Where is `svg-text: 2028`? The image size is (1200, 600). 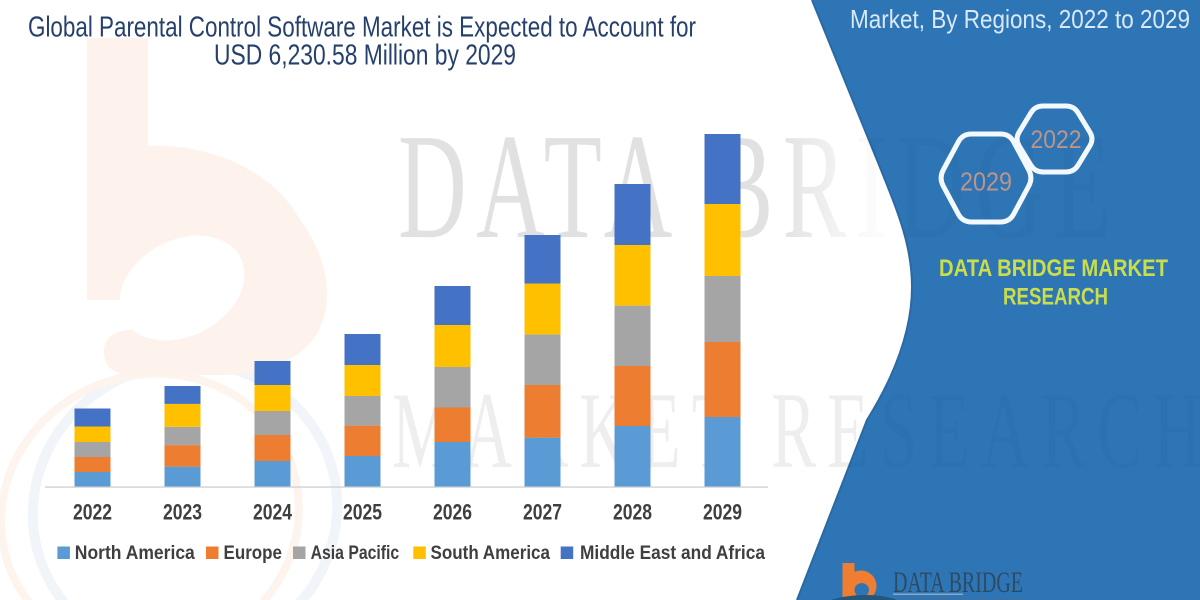
svg-text: 2028 is located at coordinates (632, 512).